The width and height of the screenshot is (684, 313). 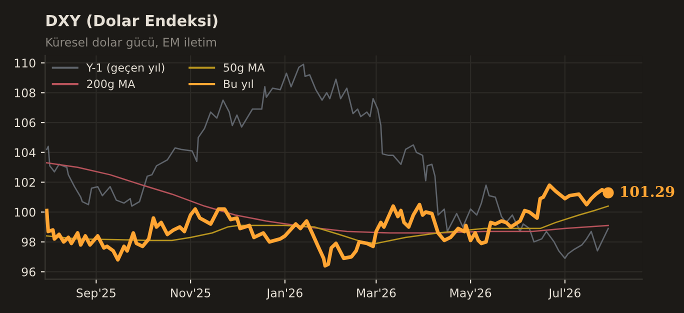 What do you see at coordinates (132, 21) in the screenshot?
I see `chart-title: DXY (Dolar Endeksi)` at bounding box center [132, 21].